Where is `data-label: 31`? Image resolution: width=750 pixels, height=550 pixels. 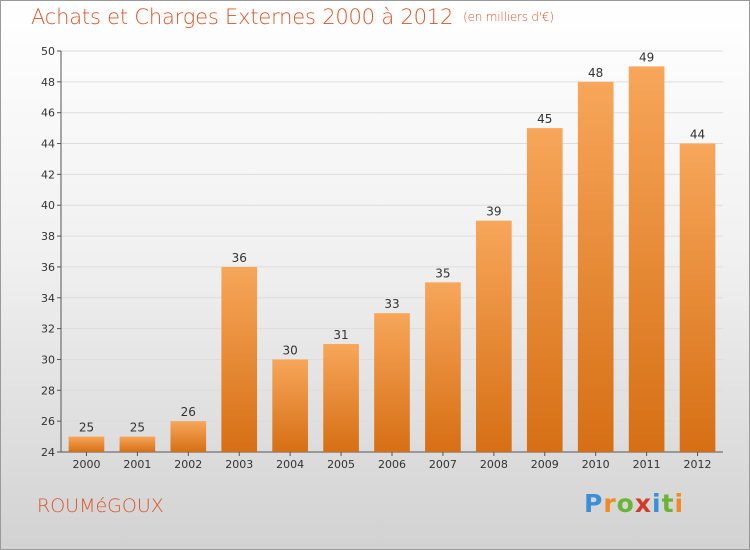 data-label: 31 is located at coordinates (340, 335).